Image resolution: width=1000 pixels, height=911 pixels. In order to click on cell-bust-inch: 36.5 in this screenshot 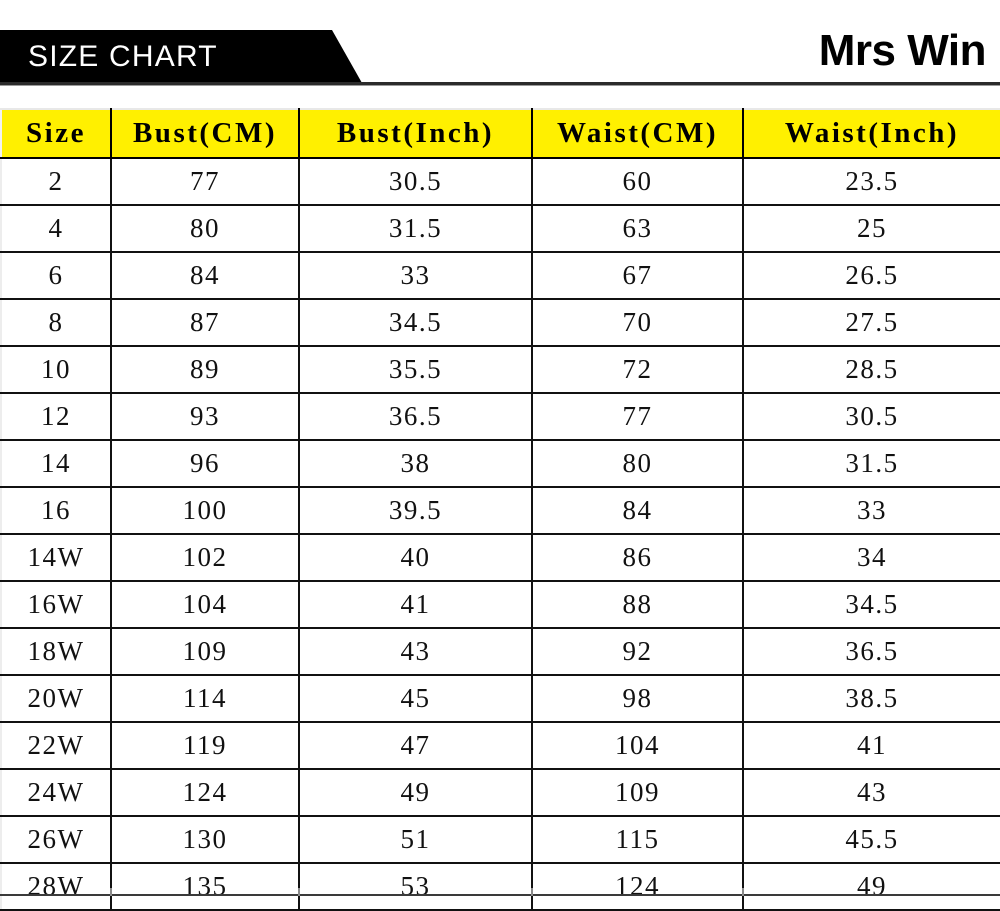, I will do `click(416, 417)`.